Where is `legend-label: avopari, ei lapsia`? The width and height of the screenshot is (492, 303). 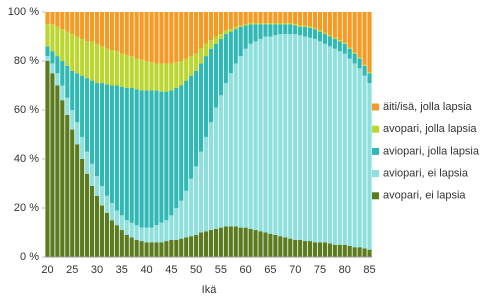 legend-label: avopari, ei lapsia is located at coordinates (424, 196).